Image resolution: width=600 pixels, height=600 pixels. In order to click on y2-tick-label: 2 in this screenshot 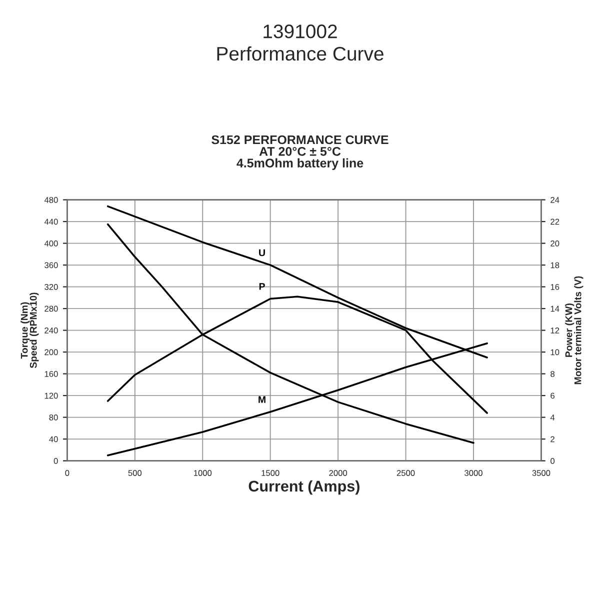, I will do `click(552, 439)`.